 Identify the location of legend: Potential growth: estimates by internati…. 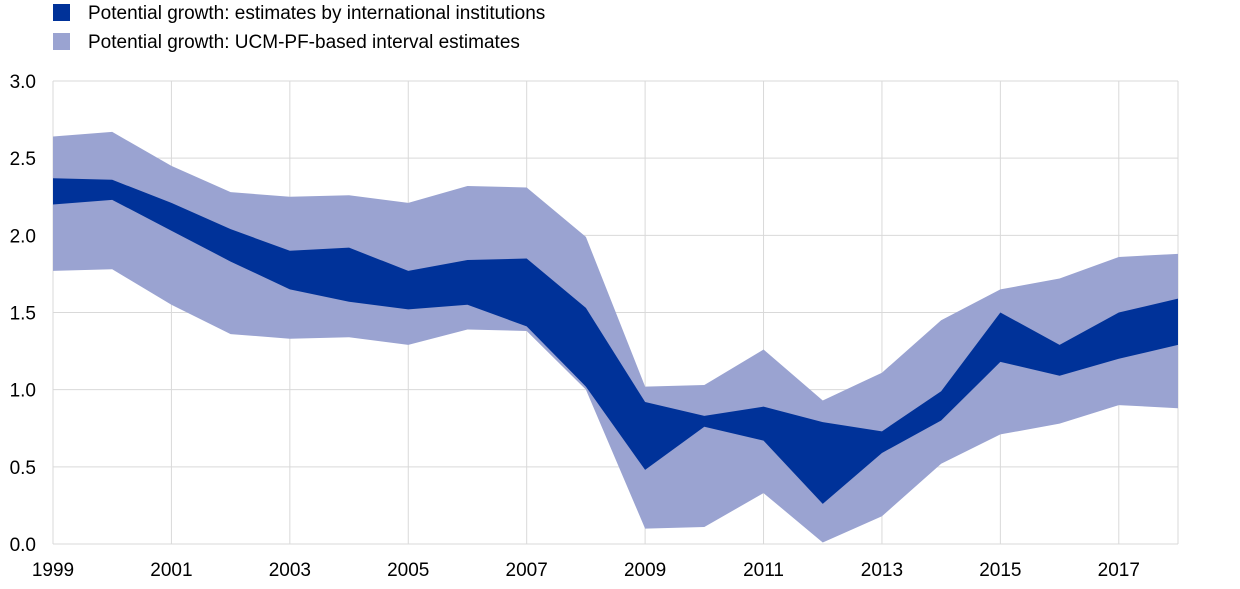
(299, 28).